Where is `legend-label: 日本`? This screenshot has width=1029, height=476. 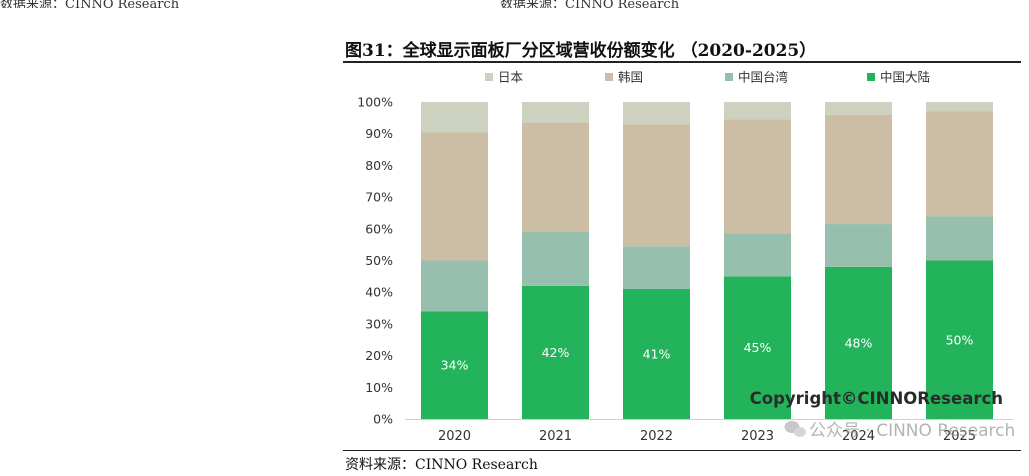
legend-label: 日本 is located at coordinates (511, 77).